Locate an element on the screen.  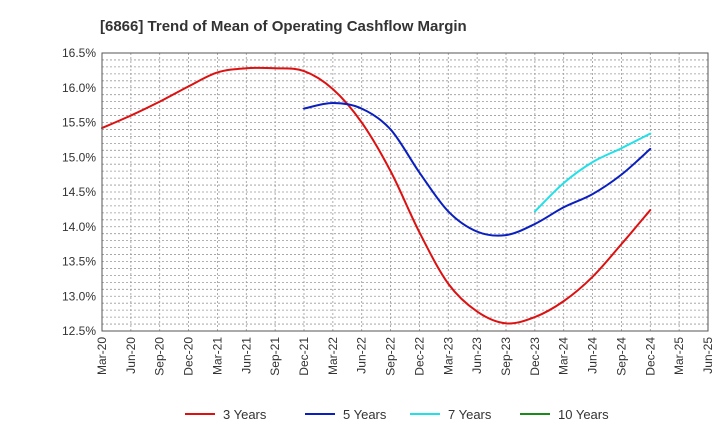
x-tick-label: Mar-22 is located at coordinates (333, 356).